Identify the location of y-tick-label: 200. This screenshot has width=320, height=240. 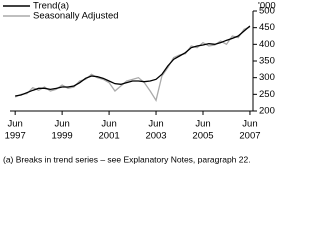
(267, 111).